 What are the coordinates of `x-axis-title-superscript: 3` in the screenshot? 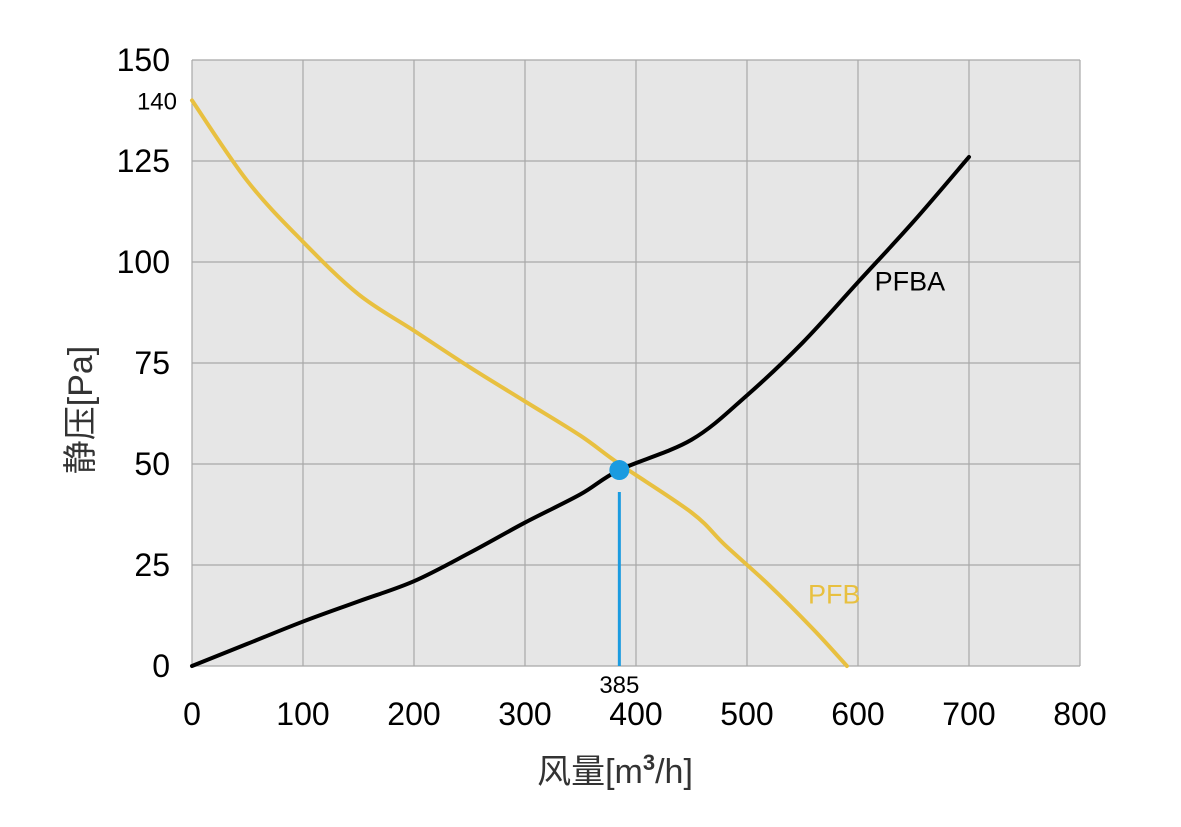 It's located at (649, 762).